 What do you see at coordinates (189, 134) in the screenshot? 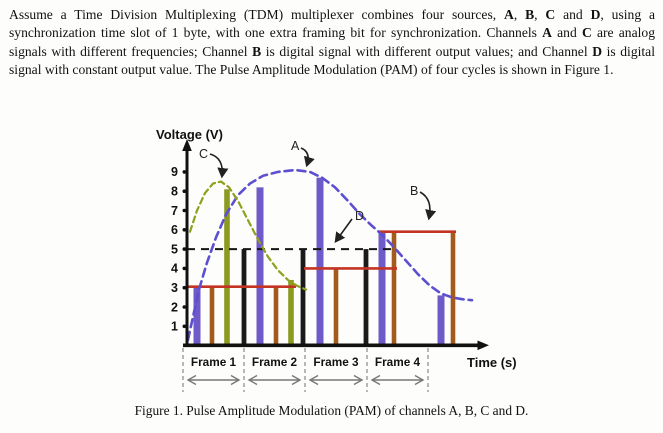
I see `voltage-axis-label: Voltage (V)` at bounding box center [189, 134].